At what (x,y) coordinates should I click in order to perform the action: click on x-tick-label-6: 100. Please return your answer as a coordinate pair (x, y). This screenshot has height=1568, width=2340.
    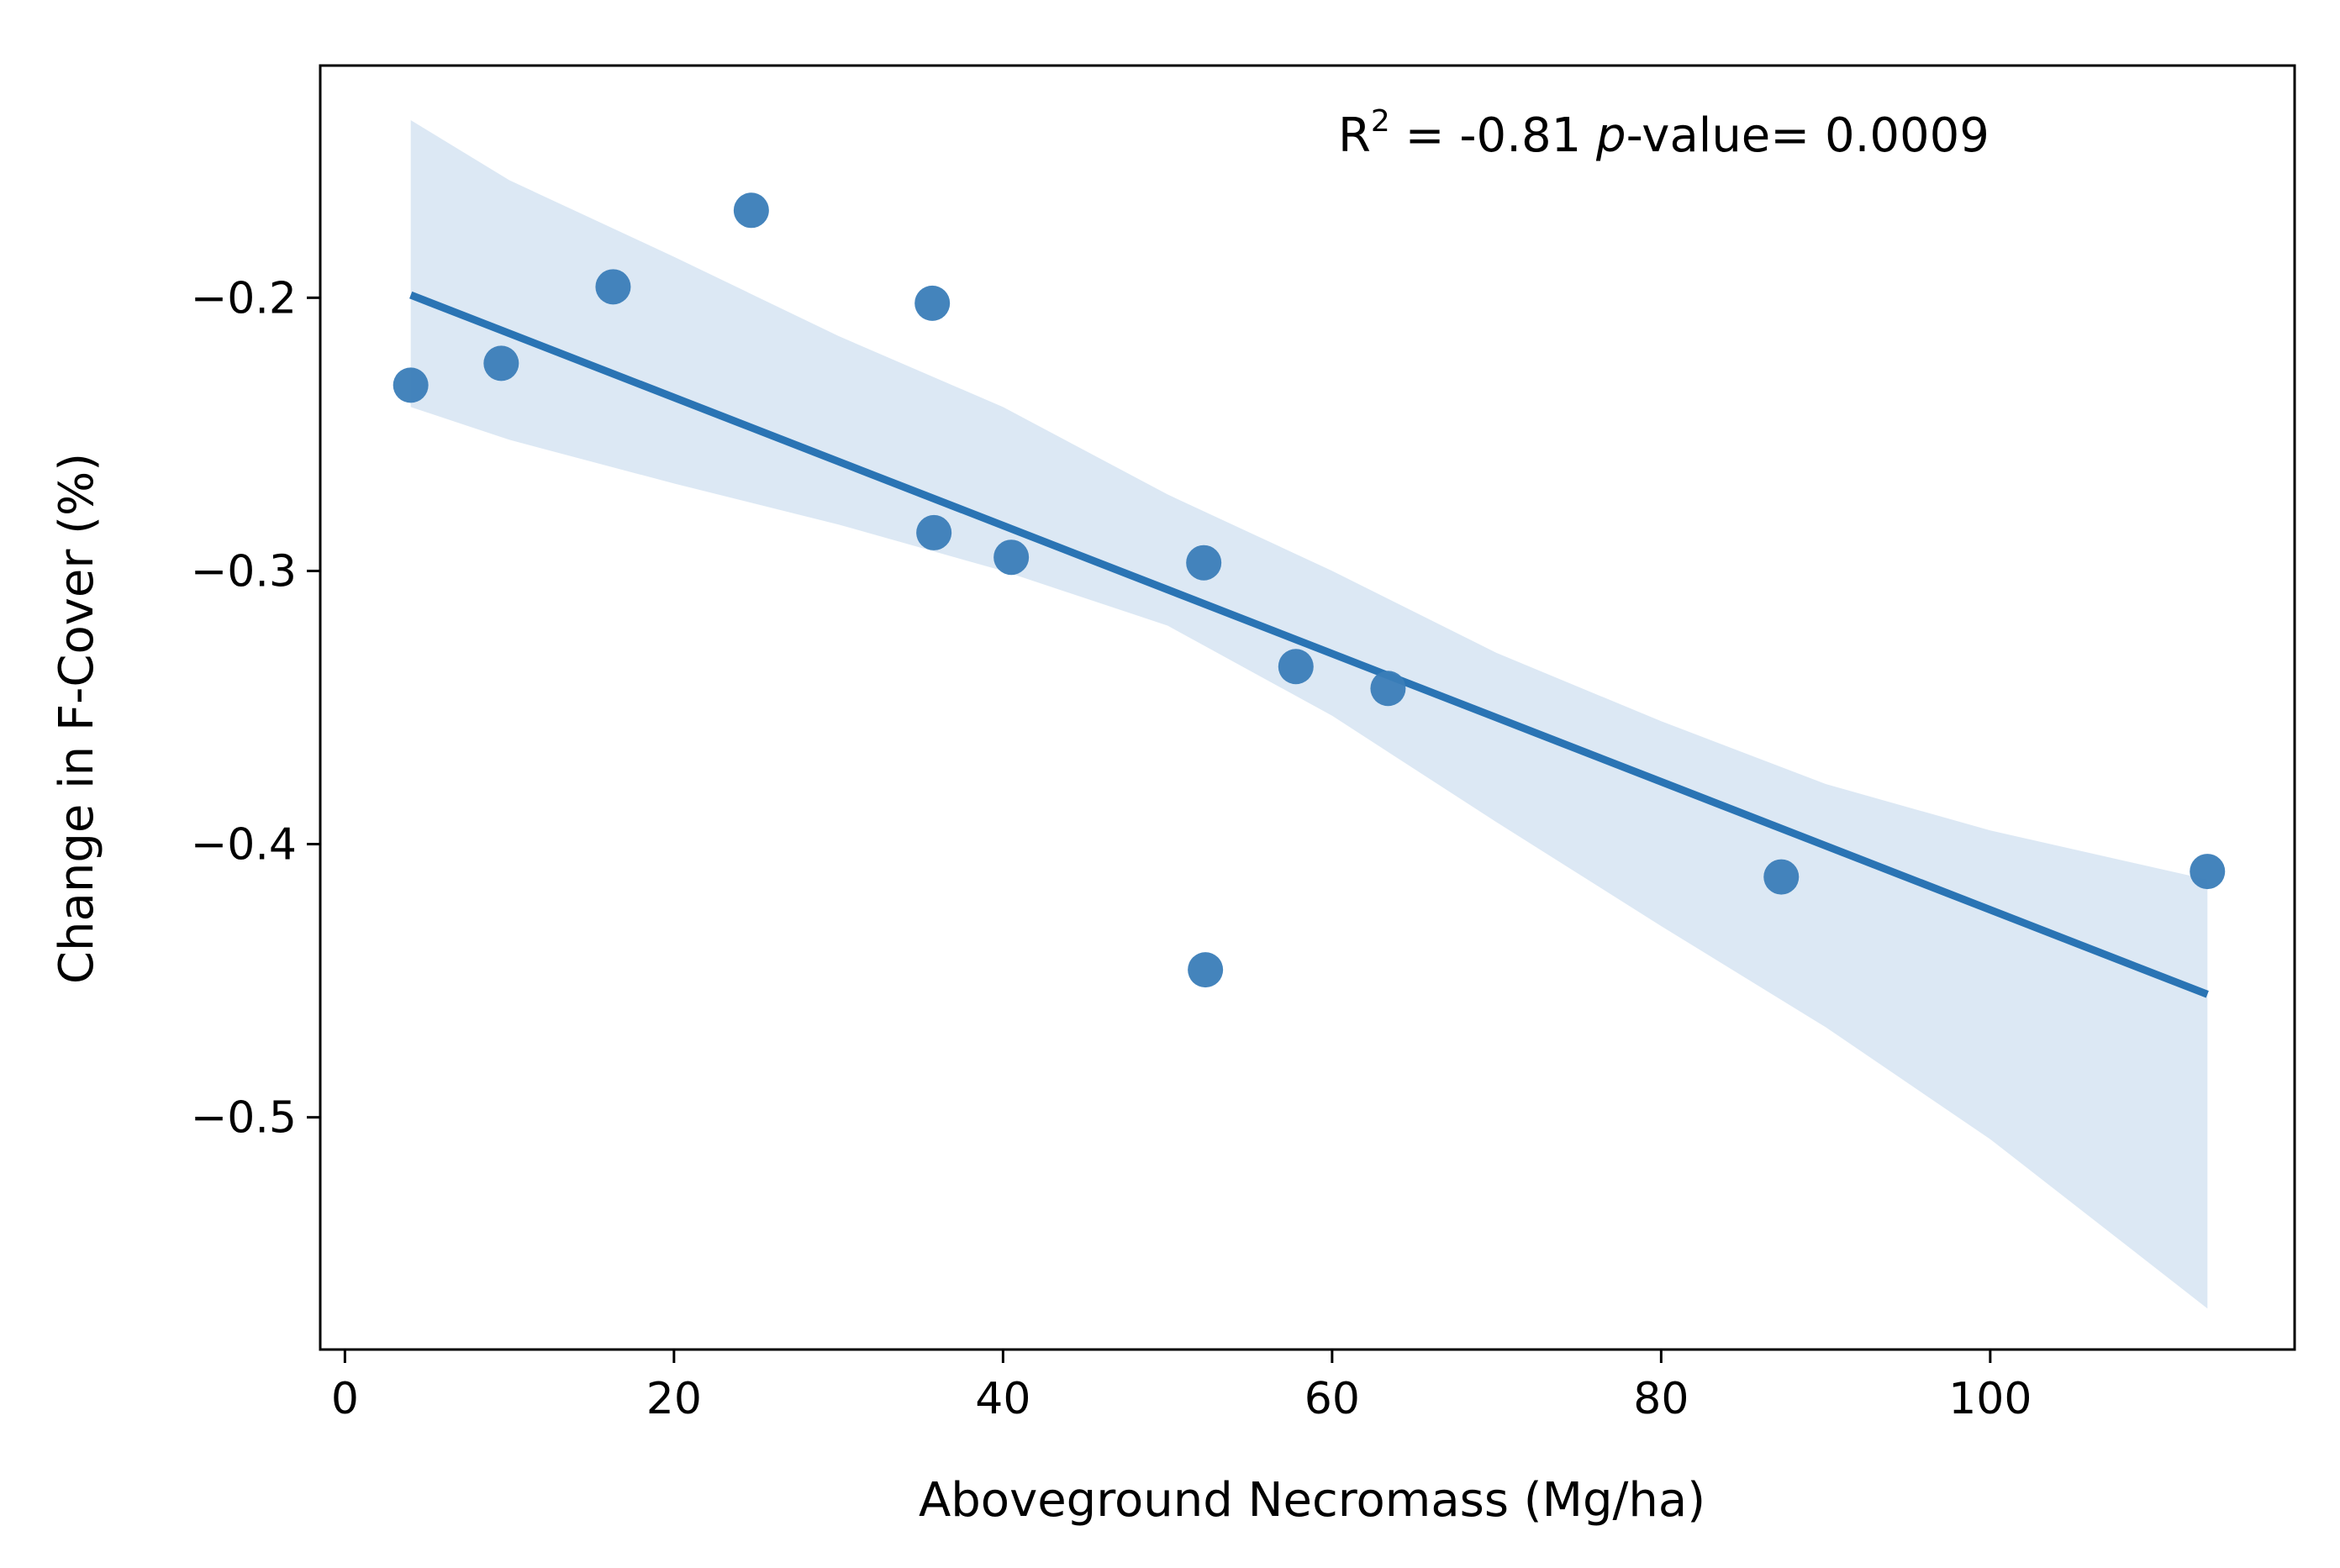
    Looking at the image, I should click on (1990, 1399).